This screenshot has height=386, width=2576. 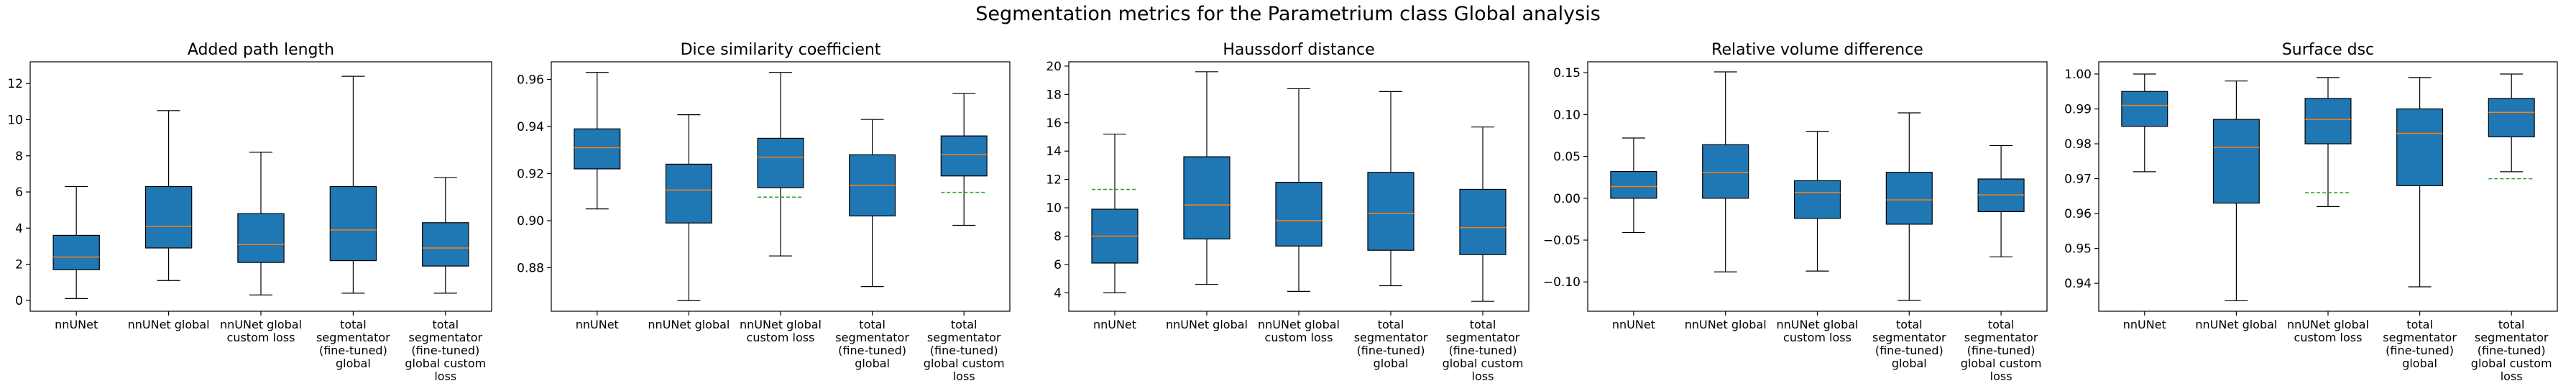 What do you see at coordinates (530, 268) in the screenshot?
I see `y-tick-label: 0.88` at bounding box center [530, 268].